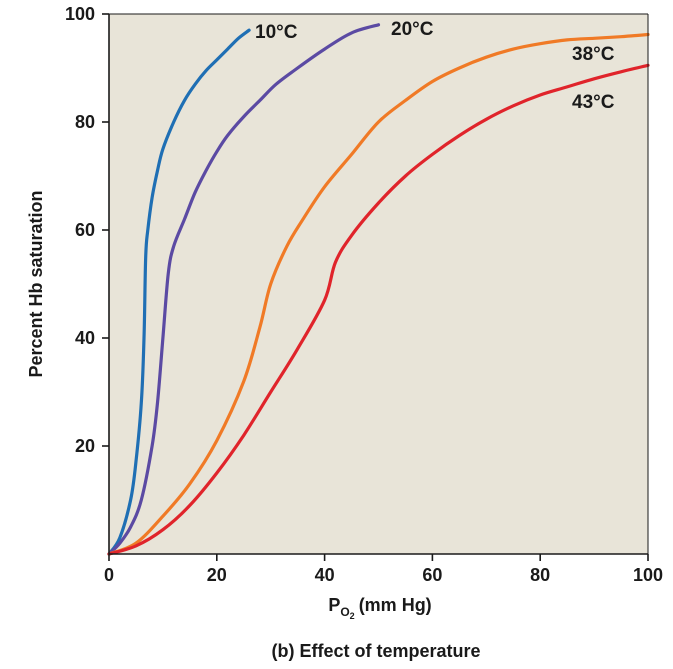 This screenshot has height=669, width=673. Describe the element at coordinates (217, 575) in the screenshot. I see `x-tick-label-20: 20` at that location.